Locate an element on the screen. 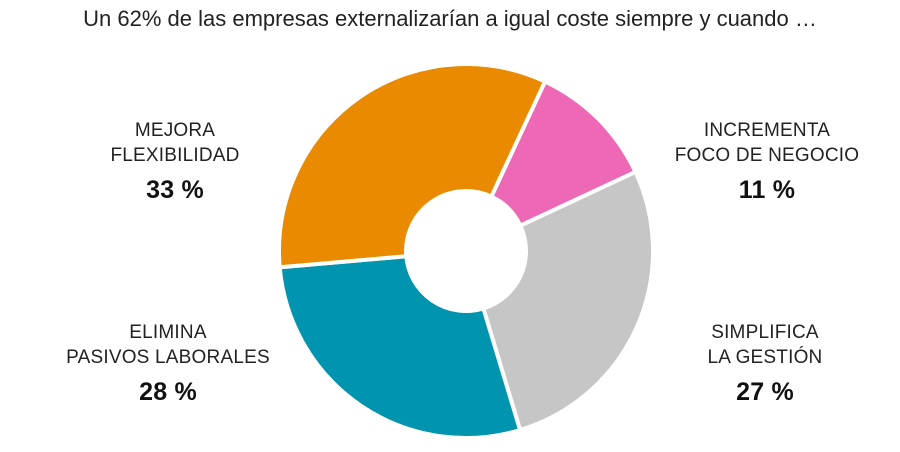 This screenshot has width=900, height=452. slice-simplifica-gestion is located at coordinates (567, 301).